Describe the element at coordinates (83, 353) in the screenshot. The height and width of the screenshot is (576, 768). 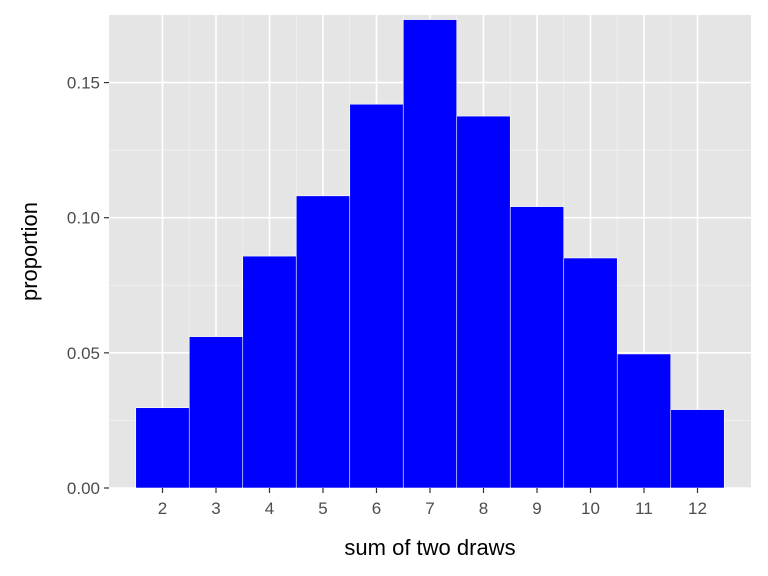
I see `y-tick-label: 0.05` at that location.